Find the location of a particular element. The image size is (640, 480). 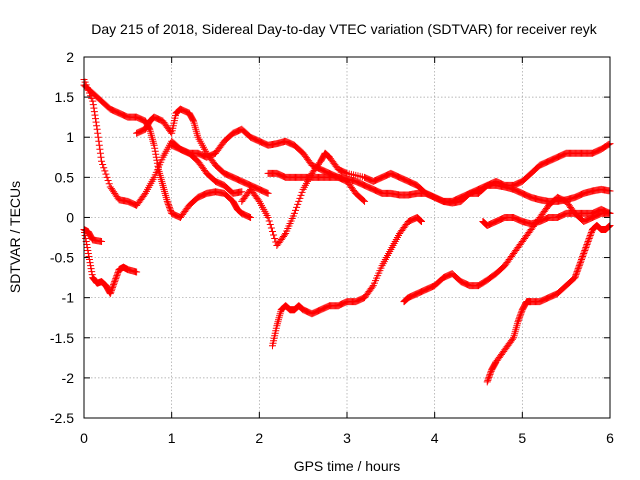

x-tick-label: 1 is located at coordinates (172, 438).